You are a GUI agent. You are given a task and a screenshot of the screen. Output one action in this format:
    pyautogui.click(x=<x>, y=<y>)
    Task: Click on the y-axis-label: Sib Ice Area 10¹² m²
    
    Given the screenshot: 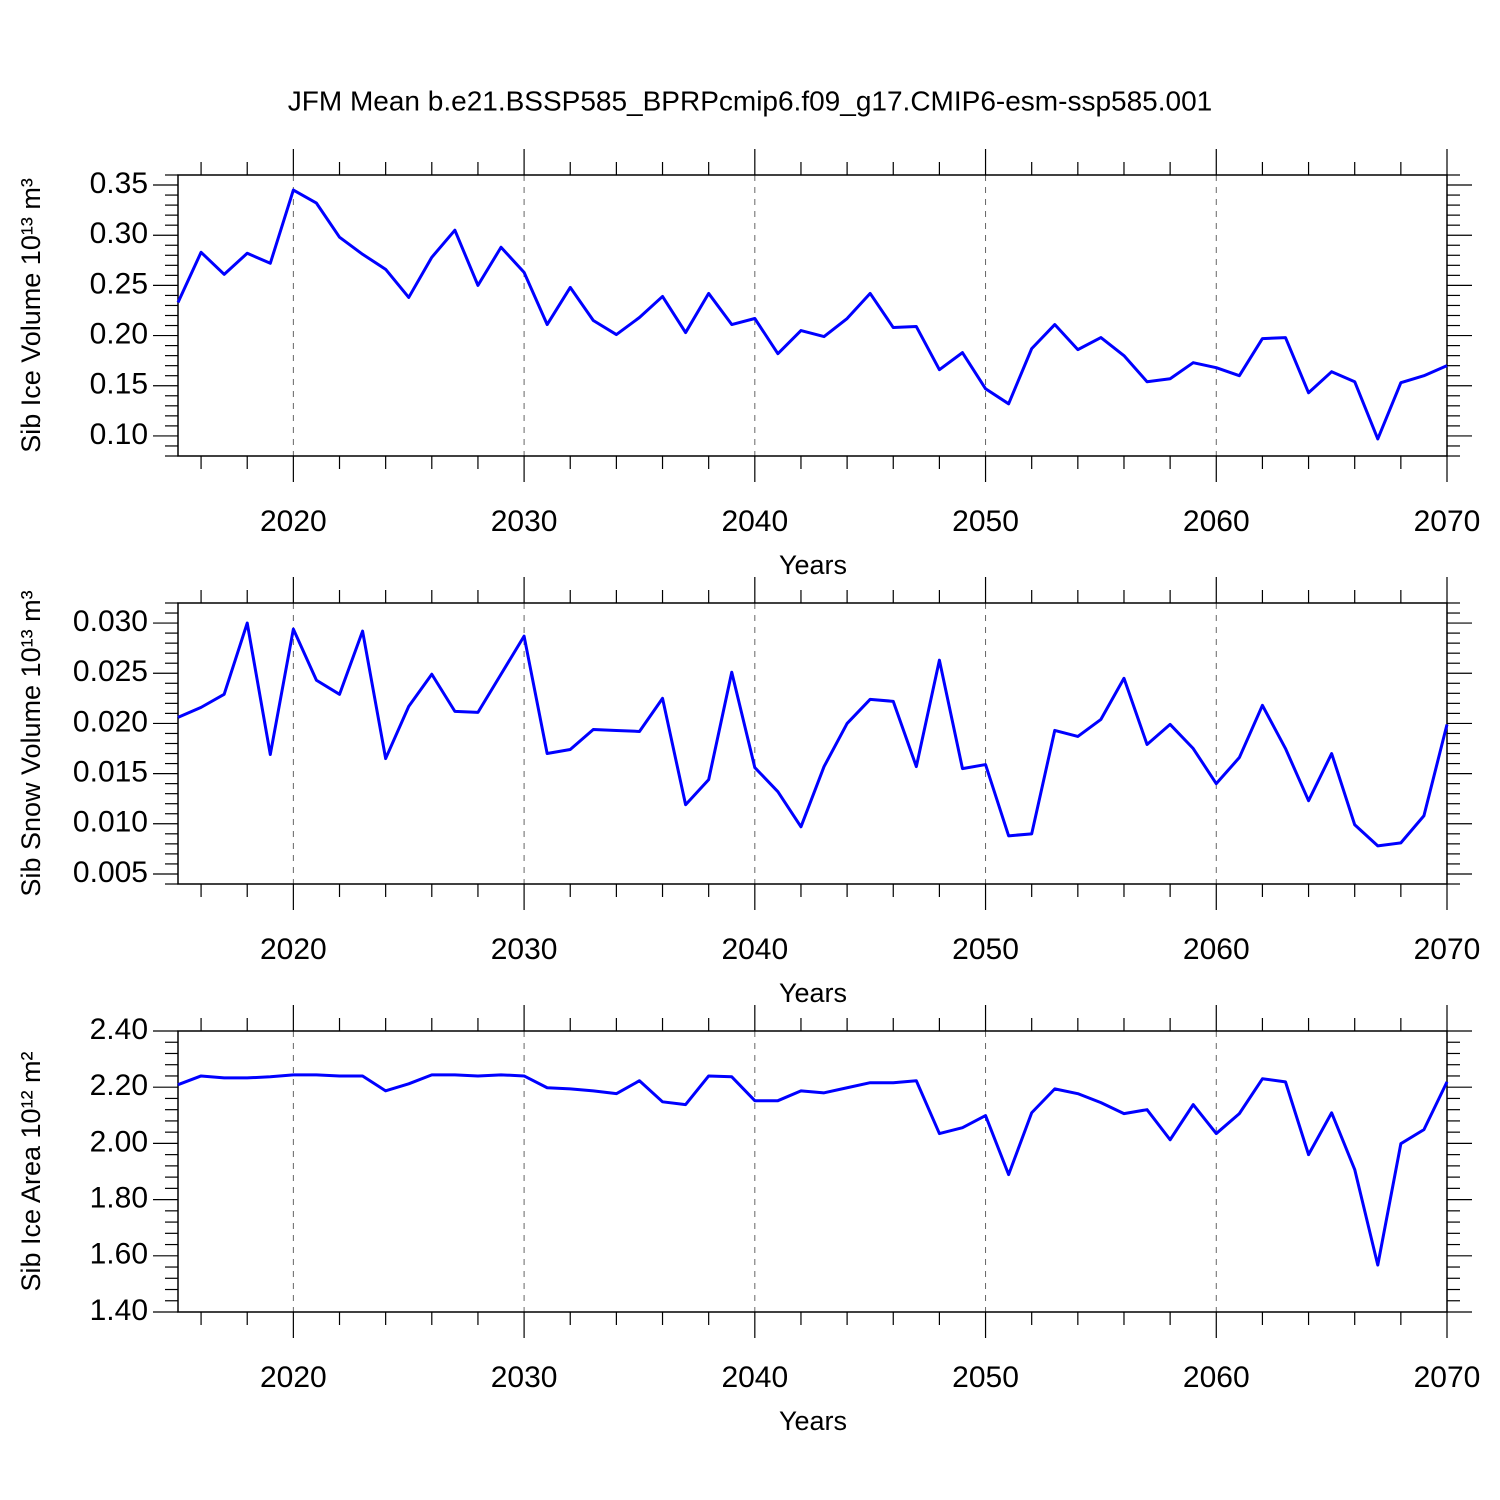 What is the action you would take?
    pyautogui.click(x=31, y=1171)
    